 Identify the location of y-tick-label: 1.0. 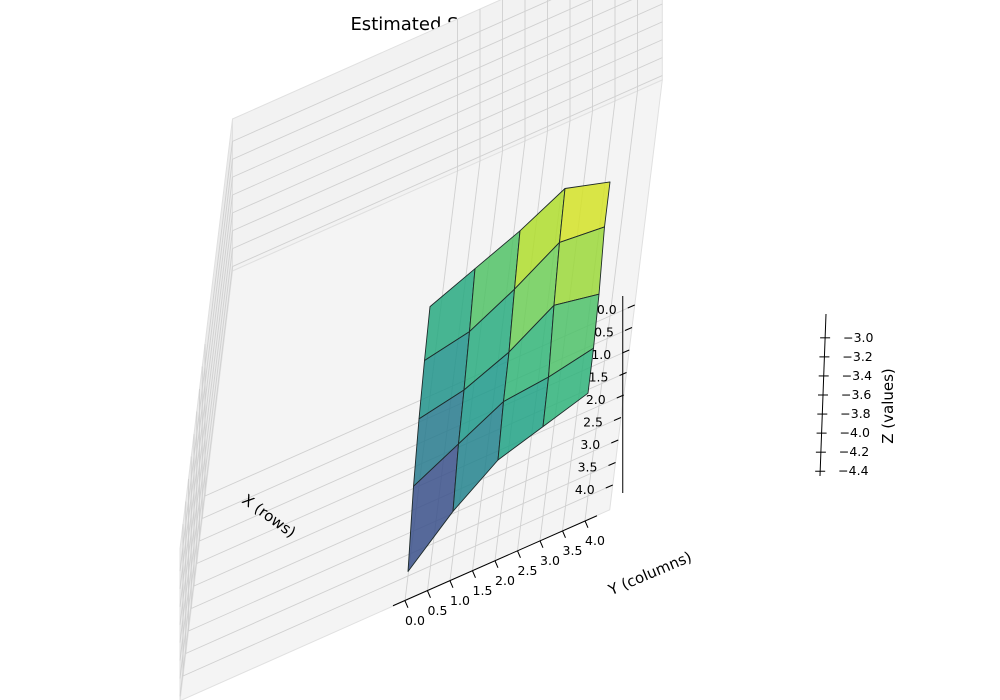
(460, 600).